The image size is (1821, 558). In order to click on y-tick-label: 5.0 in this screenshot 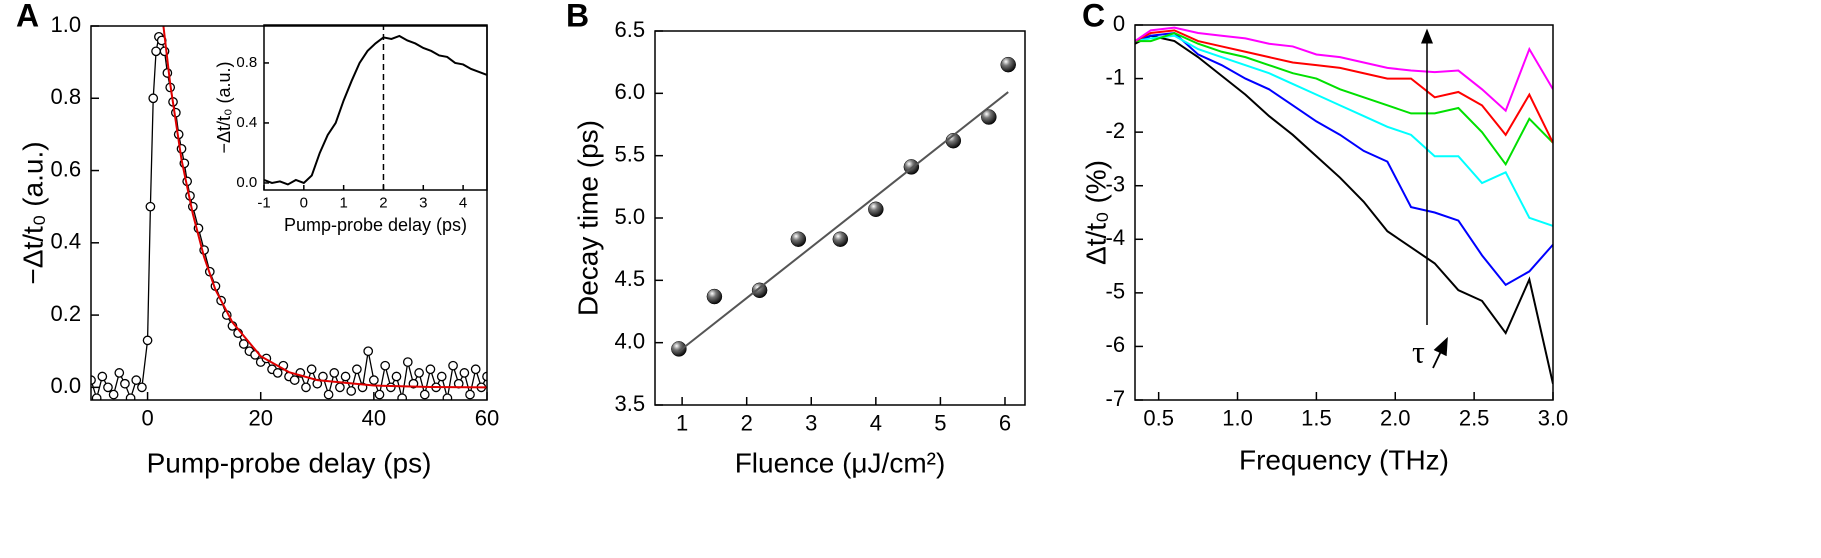, I will do `click(630, 216)`.